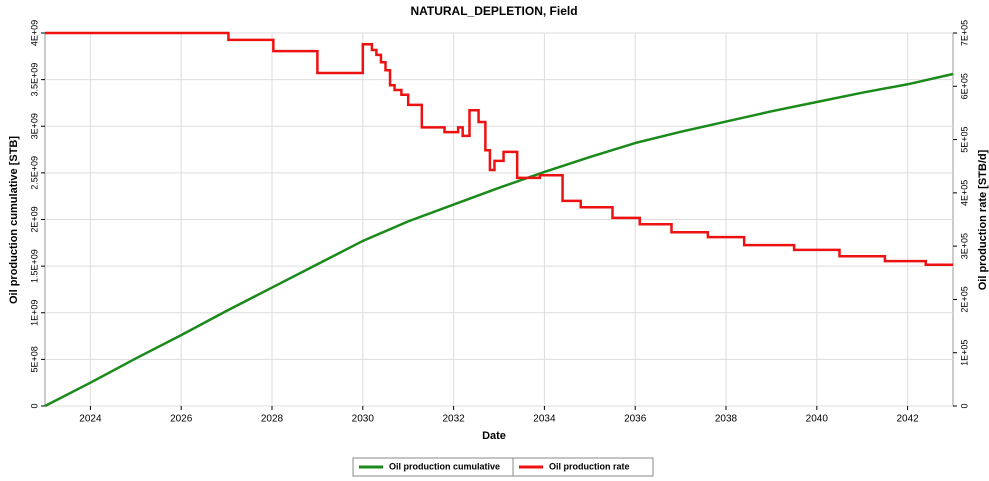  What do you see at coordinates (635, 419) in the screenshot?
I see `x-tick-label: 2036` at bounding box center [635, 419].